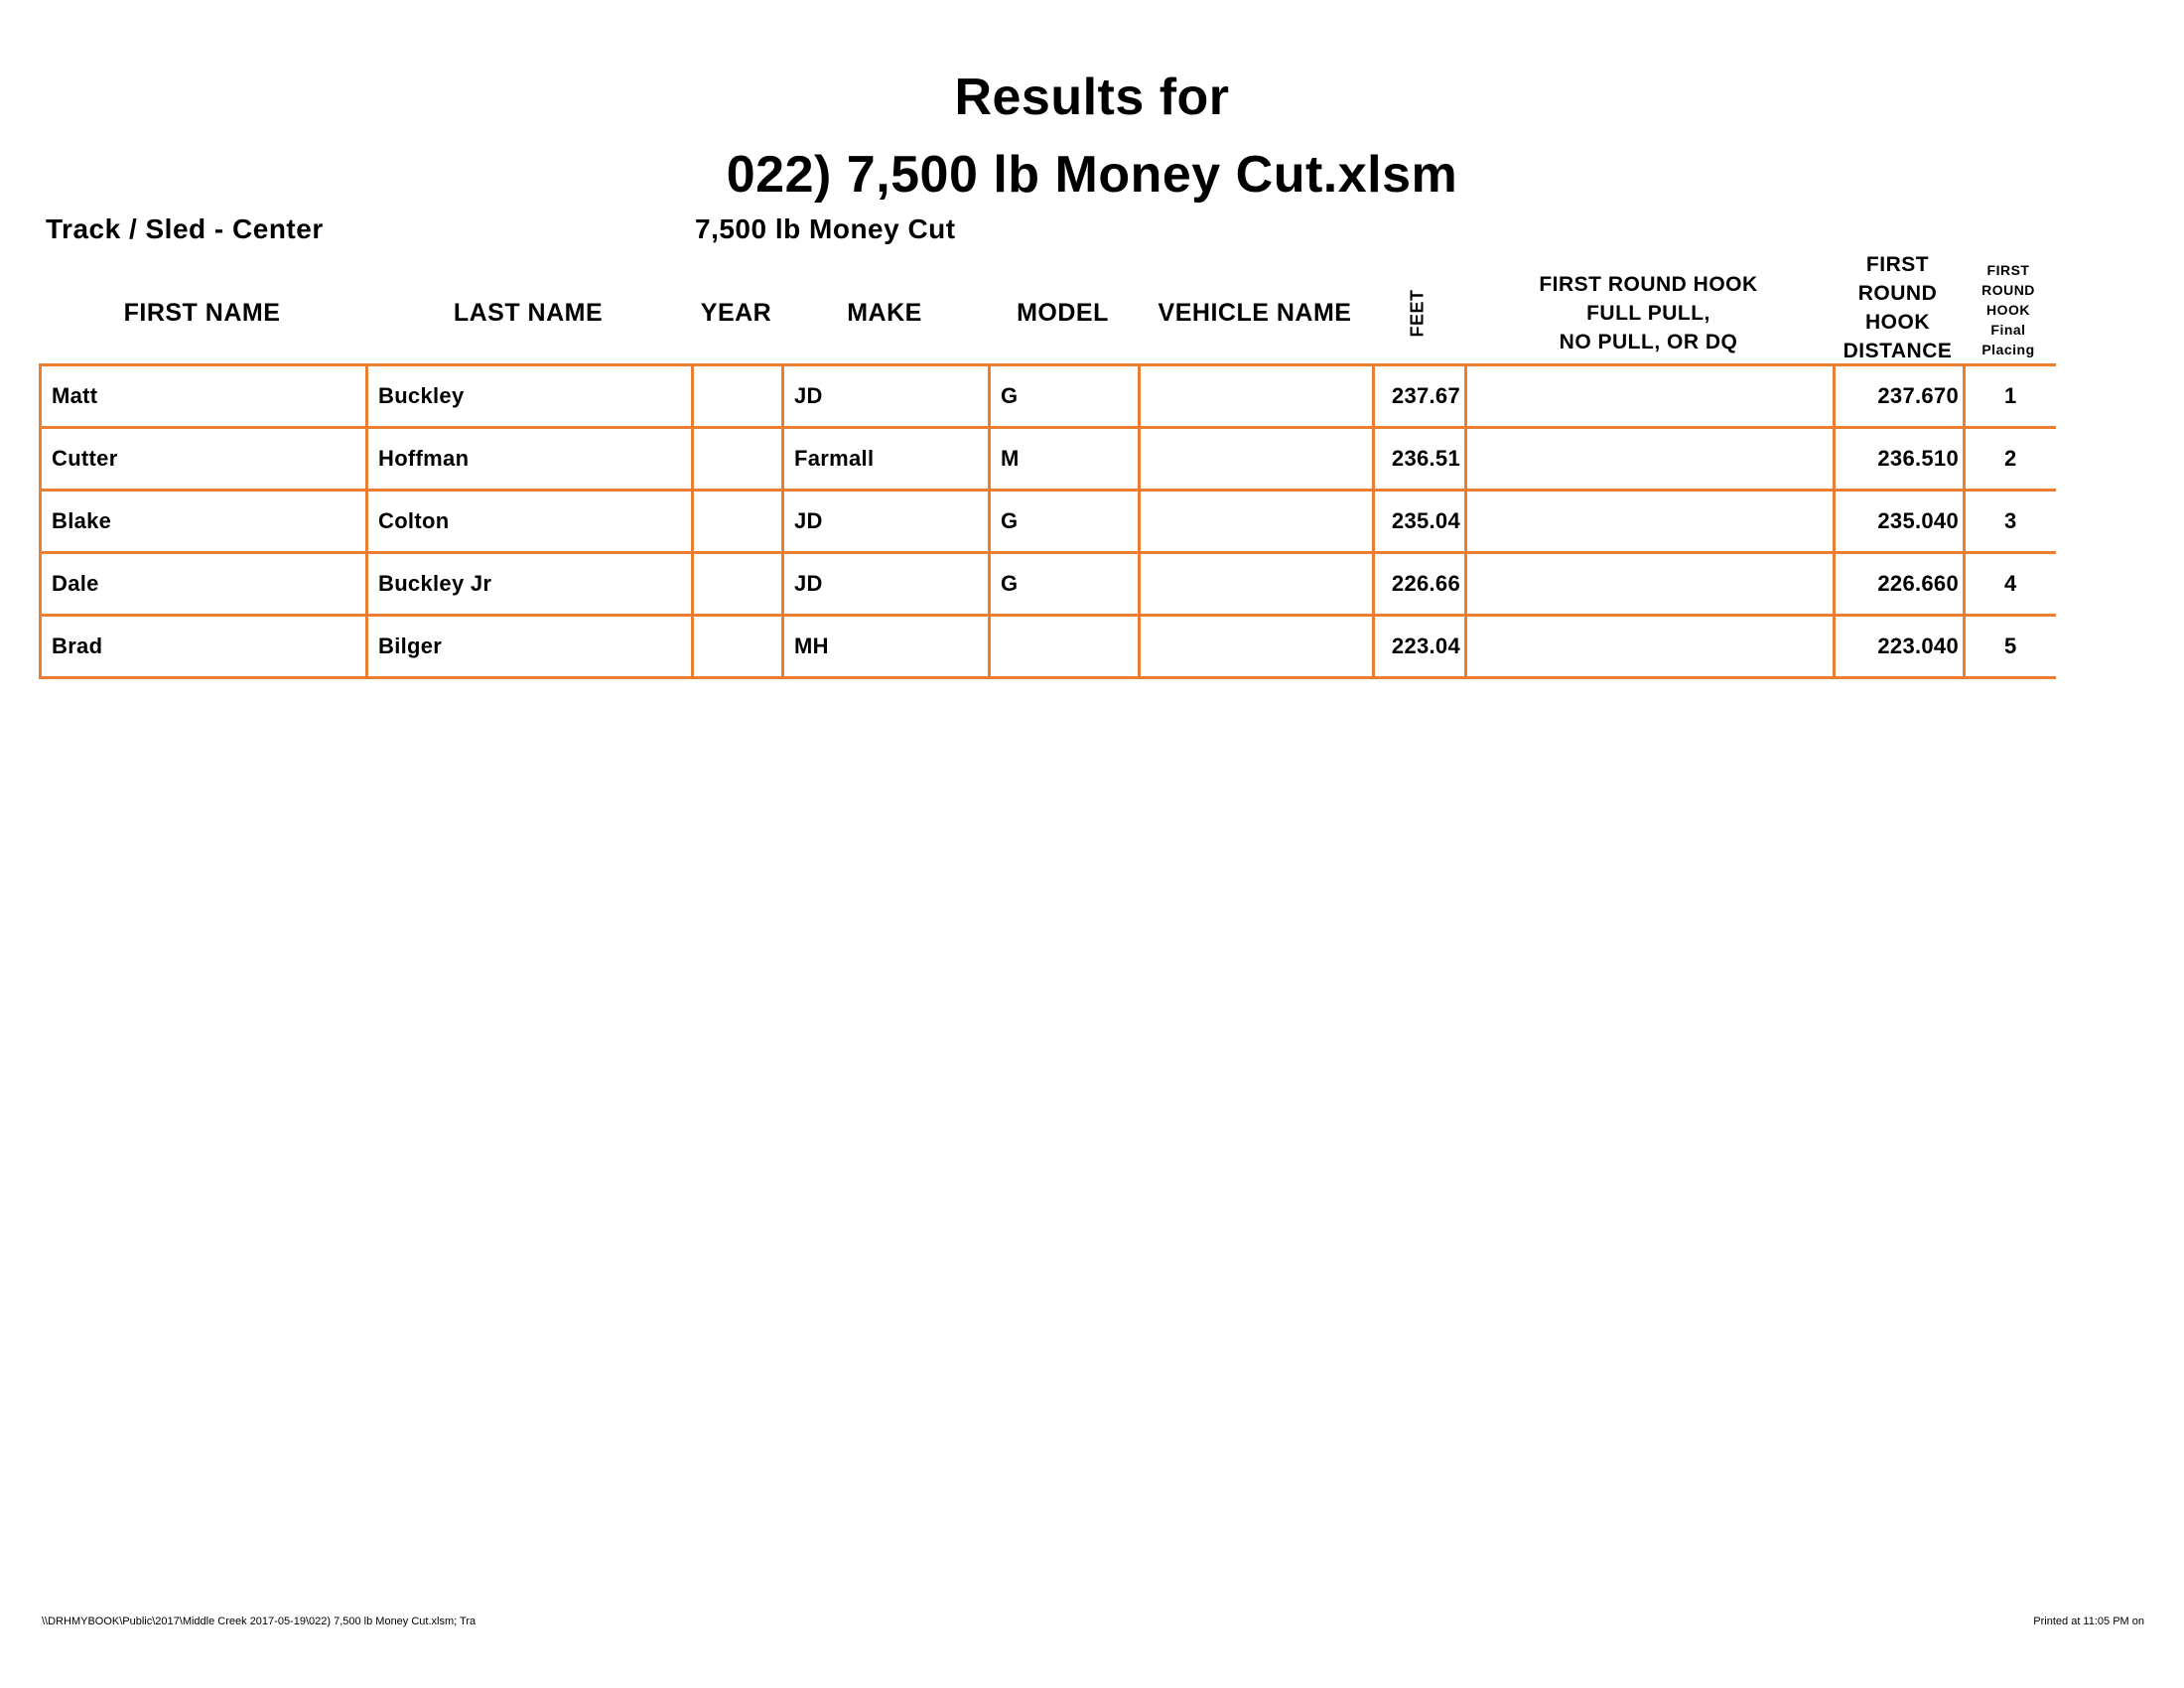 Image resolution: width=2184 pixels, height=1688 pixels. What do you see at coordinates (2088, 1621) in the screenshot?
I see `footer-printed: Printed at 11:05 PM on` at bounding box center [2088, 1621].